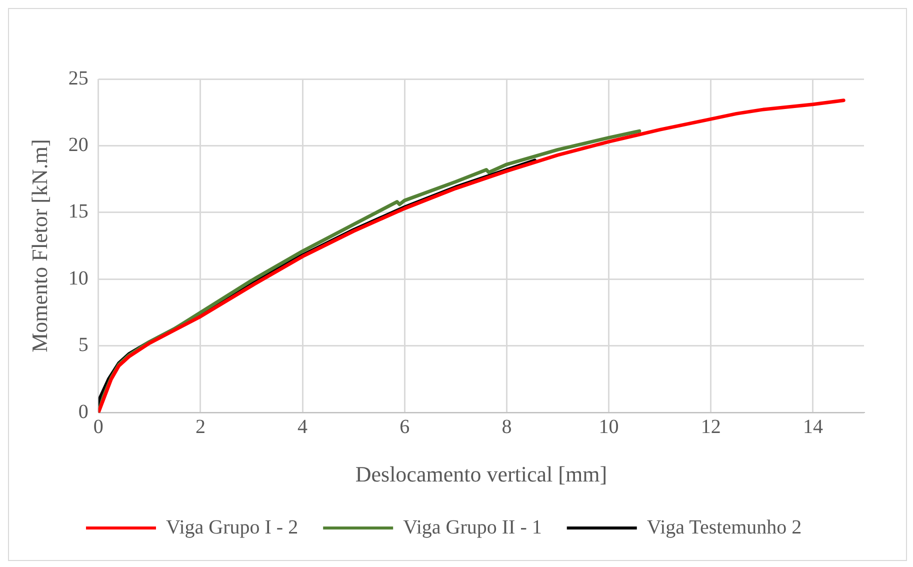 Image resolution: width=913 pixels, height=567 pixels. What do you see at coordinates (472, 527) in the screenshot?
I see `legend-label: Viga Grupo II - 1` at bounding box center [472, 527].